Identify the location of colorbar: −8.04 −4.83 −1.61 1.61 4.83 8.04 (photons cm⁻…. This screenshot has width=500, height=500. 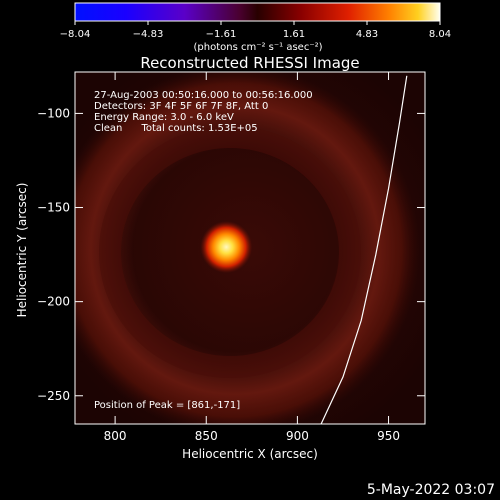
(255, 27).